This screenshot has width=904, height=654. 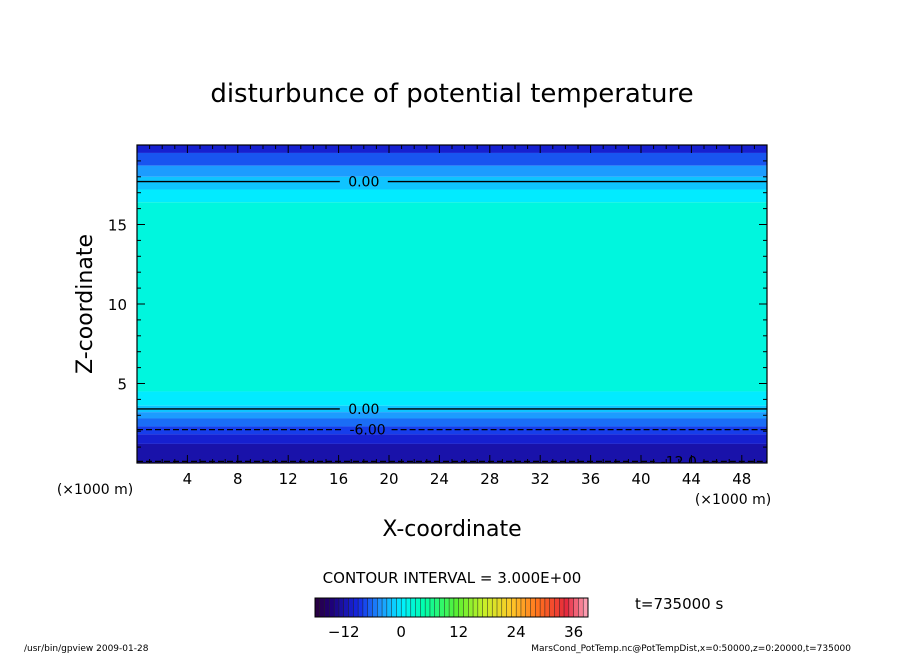 I want to click on contour-interval: CONTOUR INTERVAL = 3.000E+00, so click(x=452, y=578).